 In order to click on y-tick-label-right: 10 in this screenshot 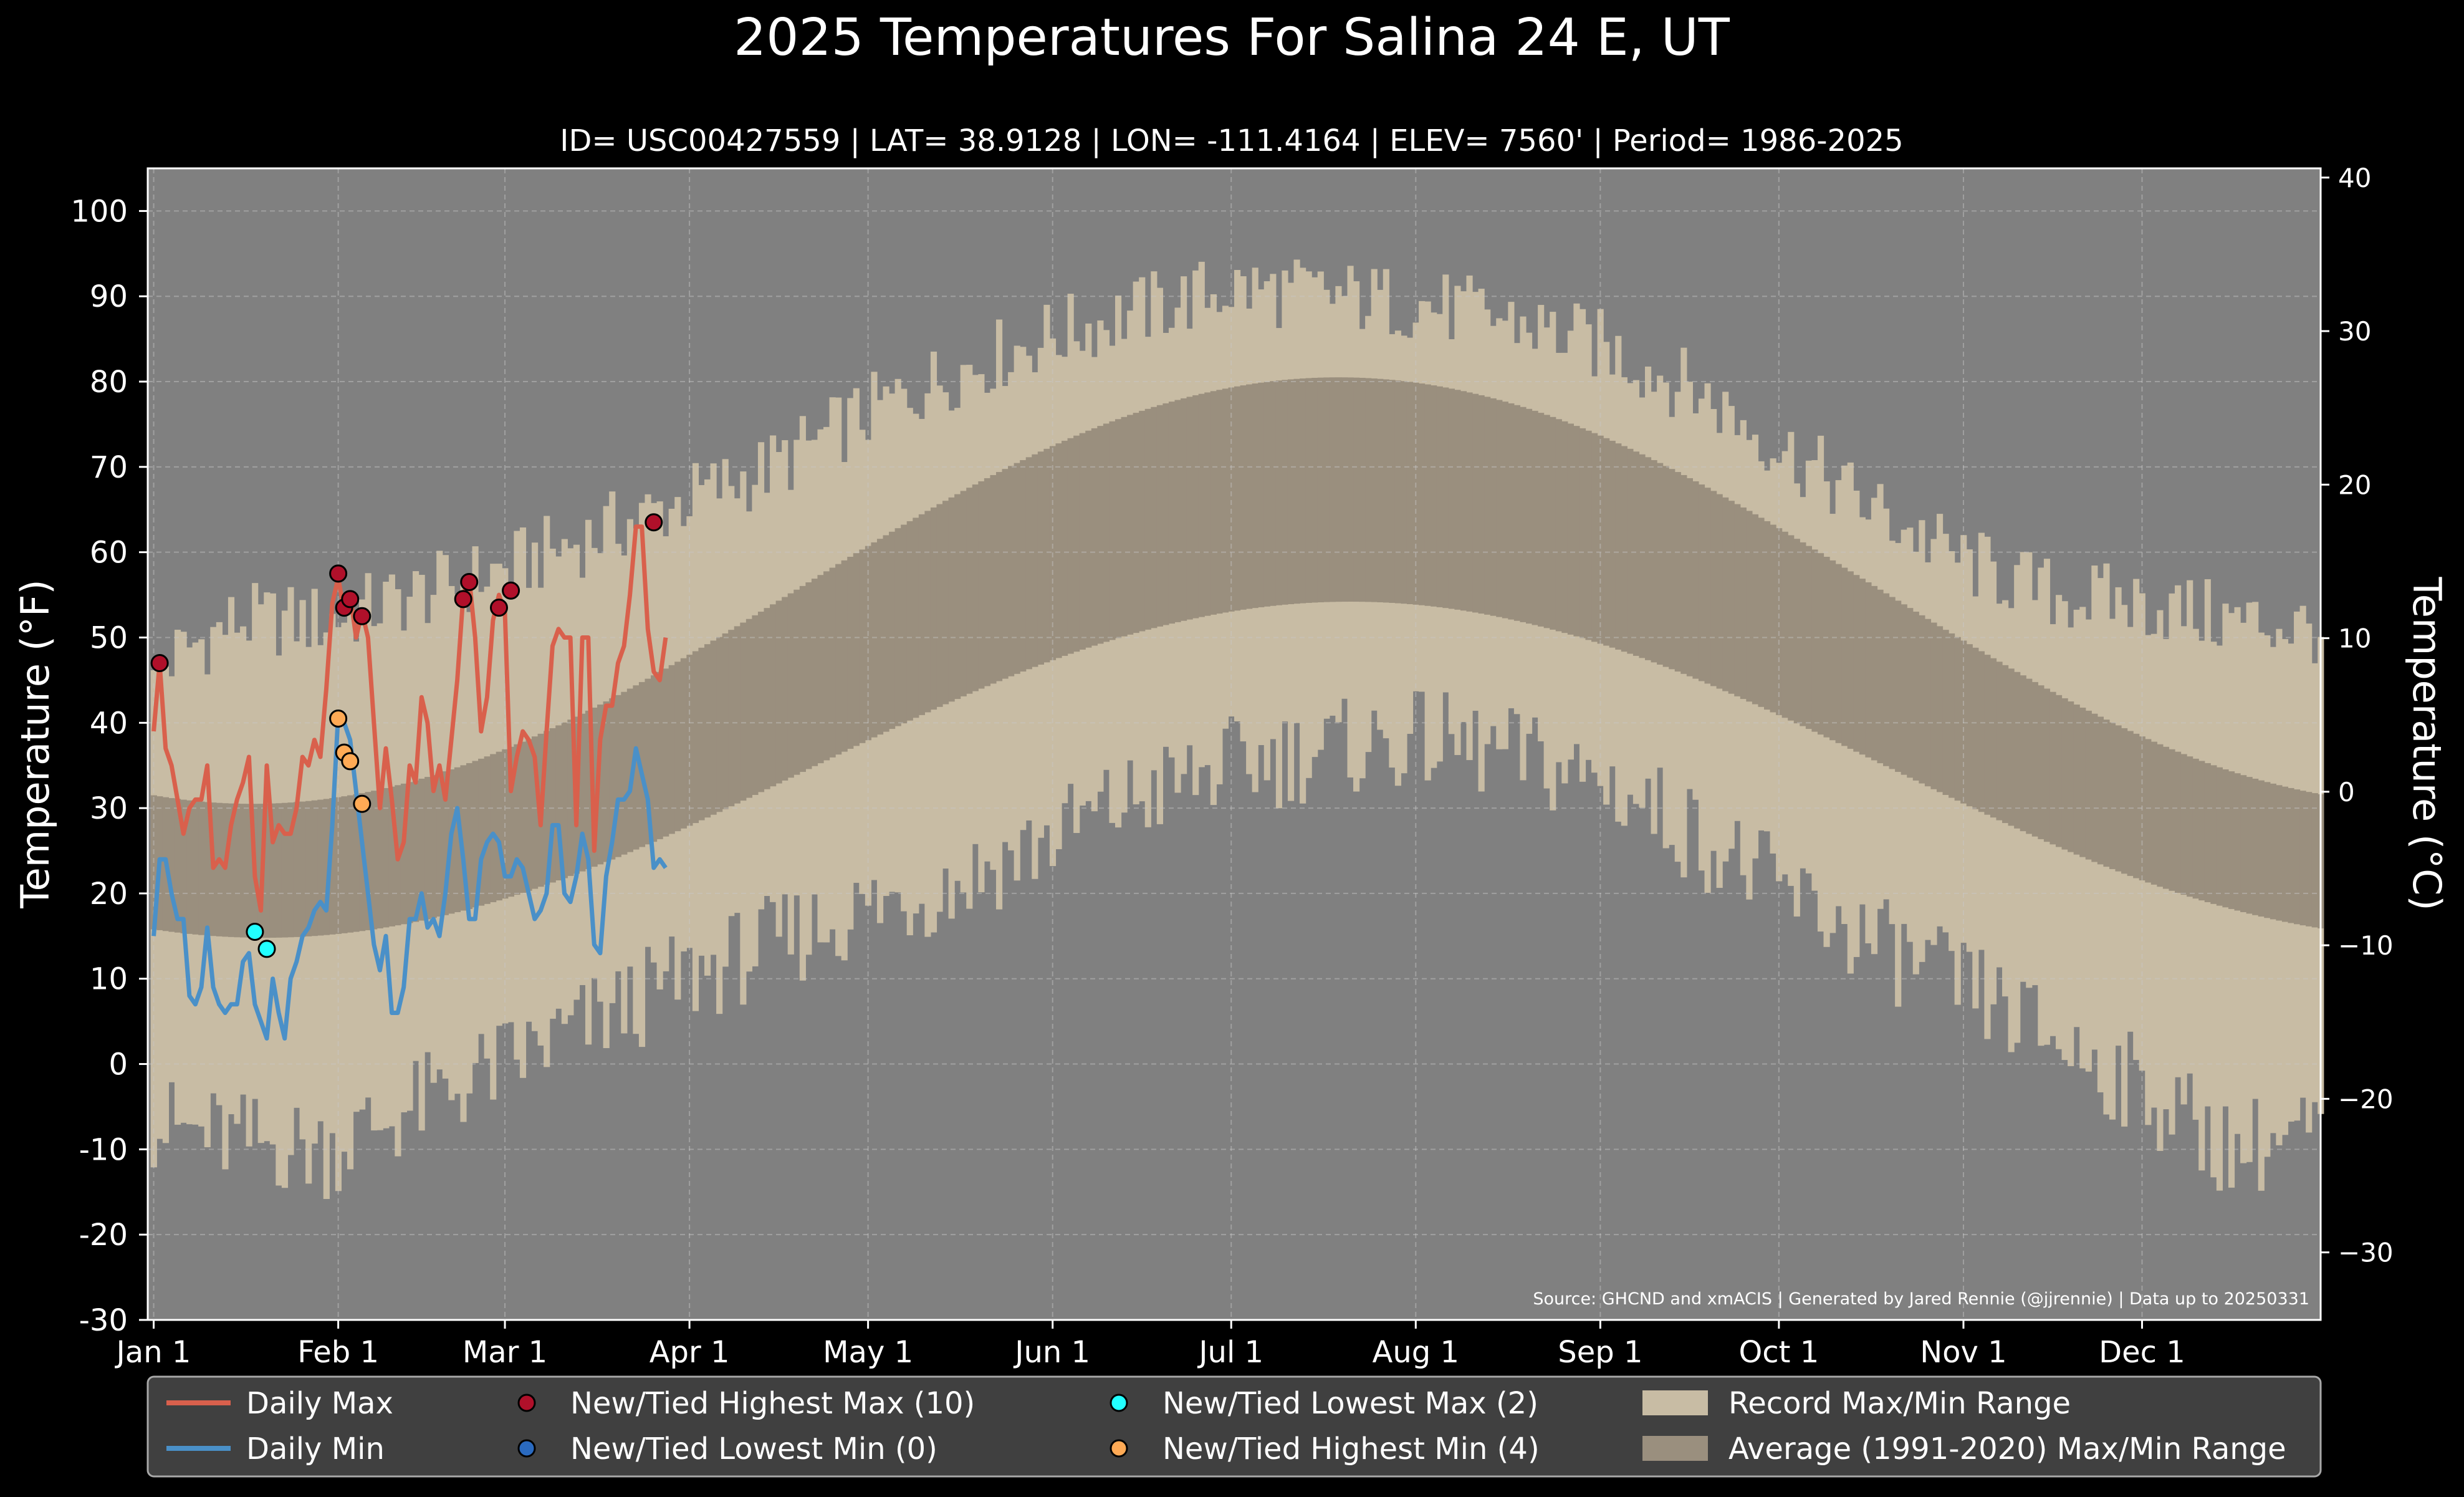, I will do `click(2354, 638)`.